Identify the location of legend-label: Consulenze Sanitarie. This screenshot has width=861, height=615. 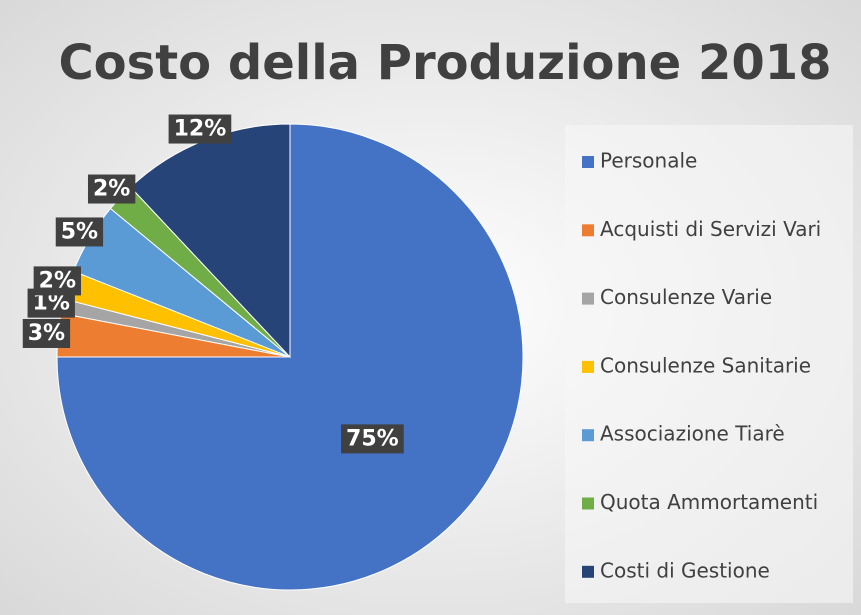
(705, 365).